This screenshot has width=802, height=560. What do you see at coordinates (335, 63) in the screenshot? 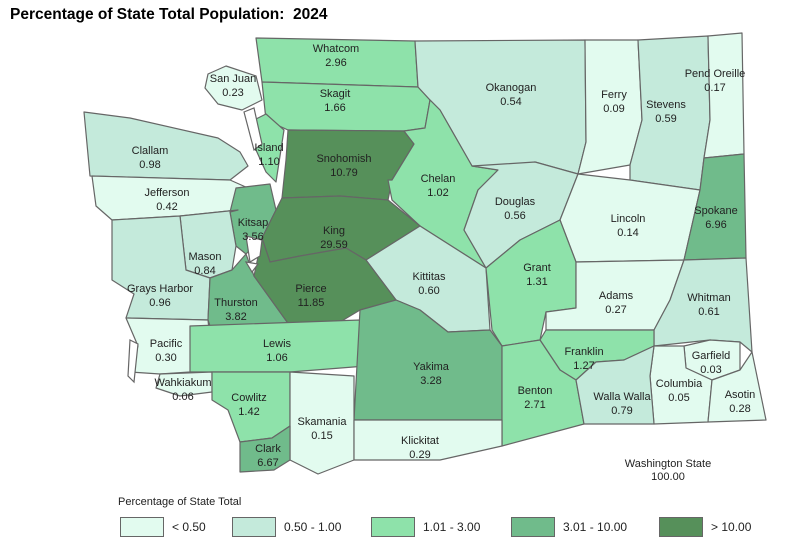
I see `county-value-whatcom: 2.96` at bounding box center [335, 63].